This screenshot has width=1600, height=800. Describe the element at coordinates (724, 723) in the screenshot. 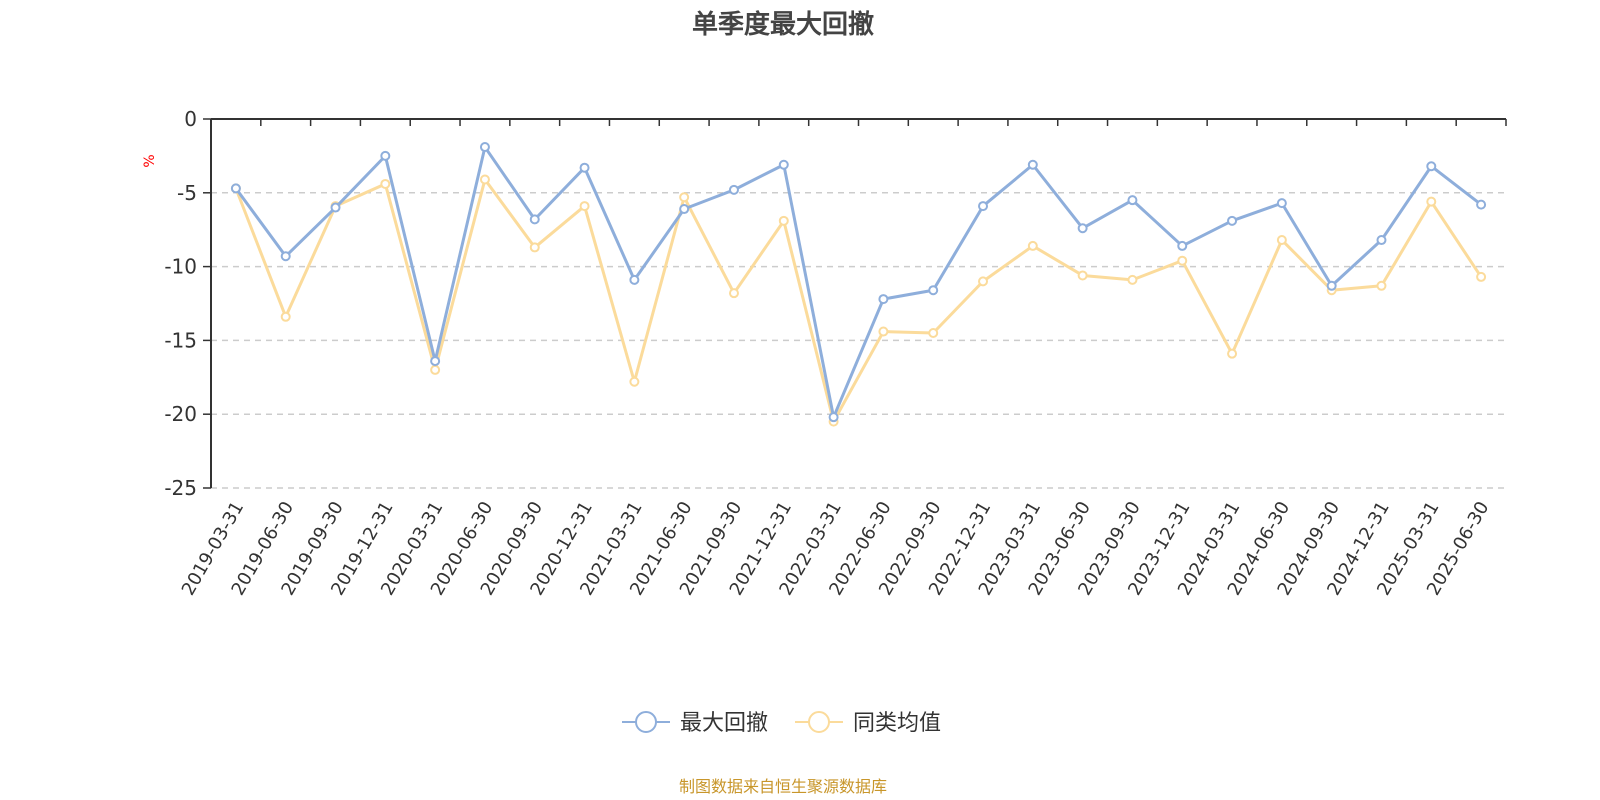

I see `legend-label: 最大回撤` at that location.